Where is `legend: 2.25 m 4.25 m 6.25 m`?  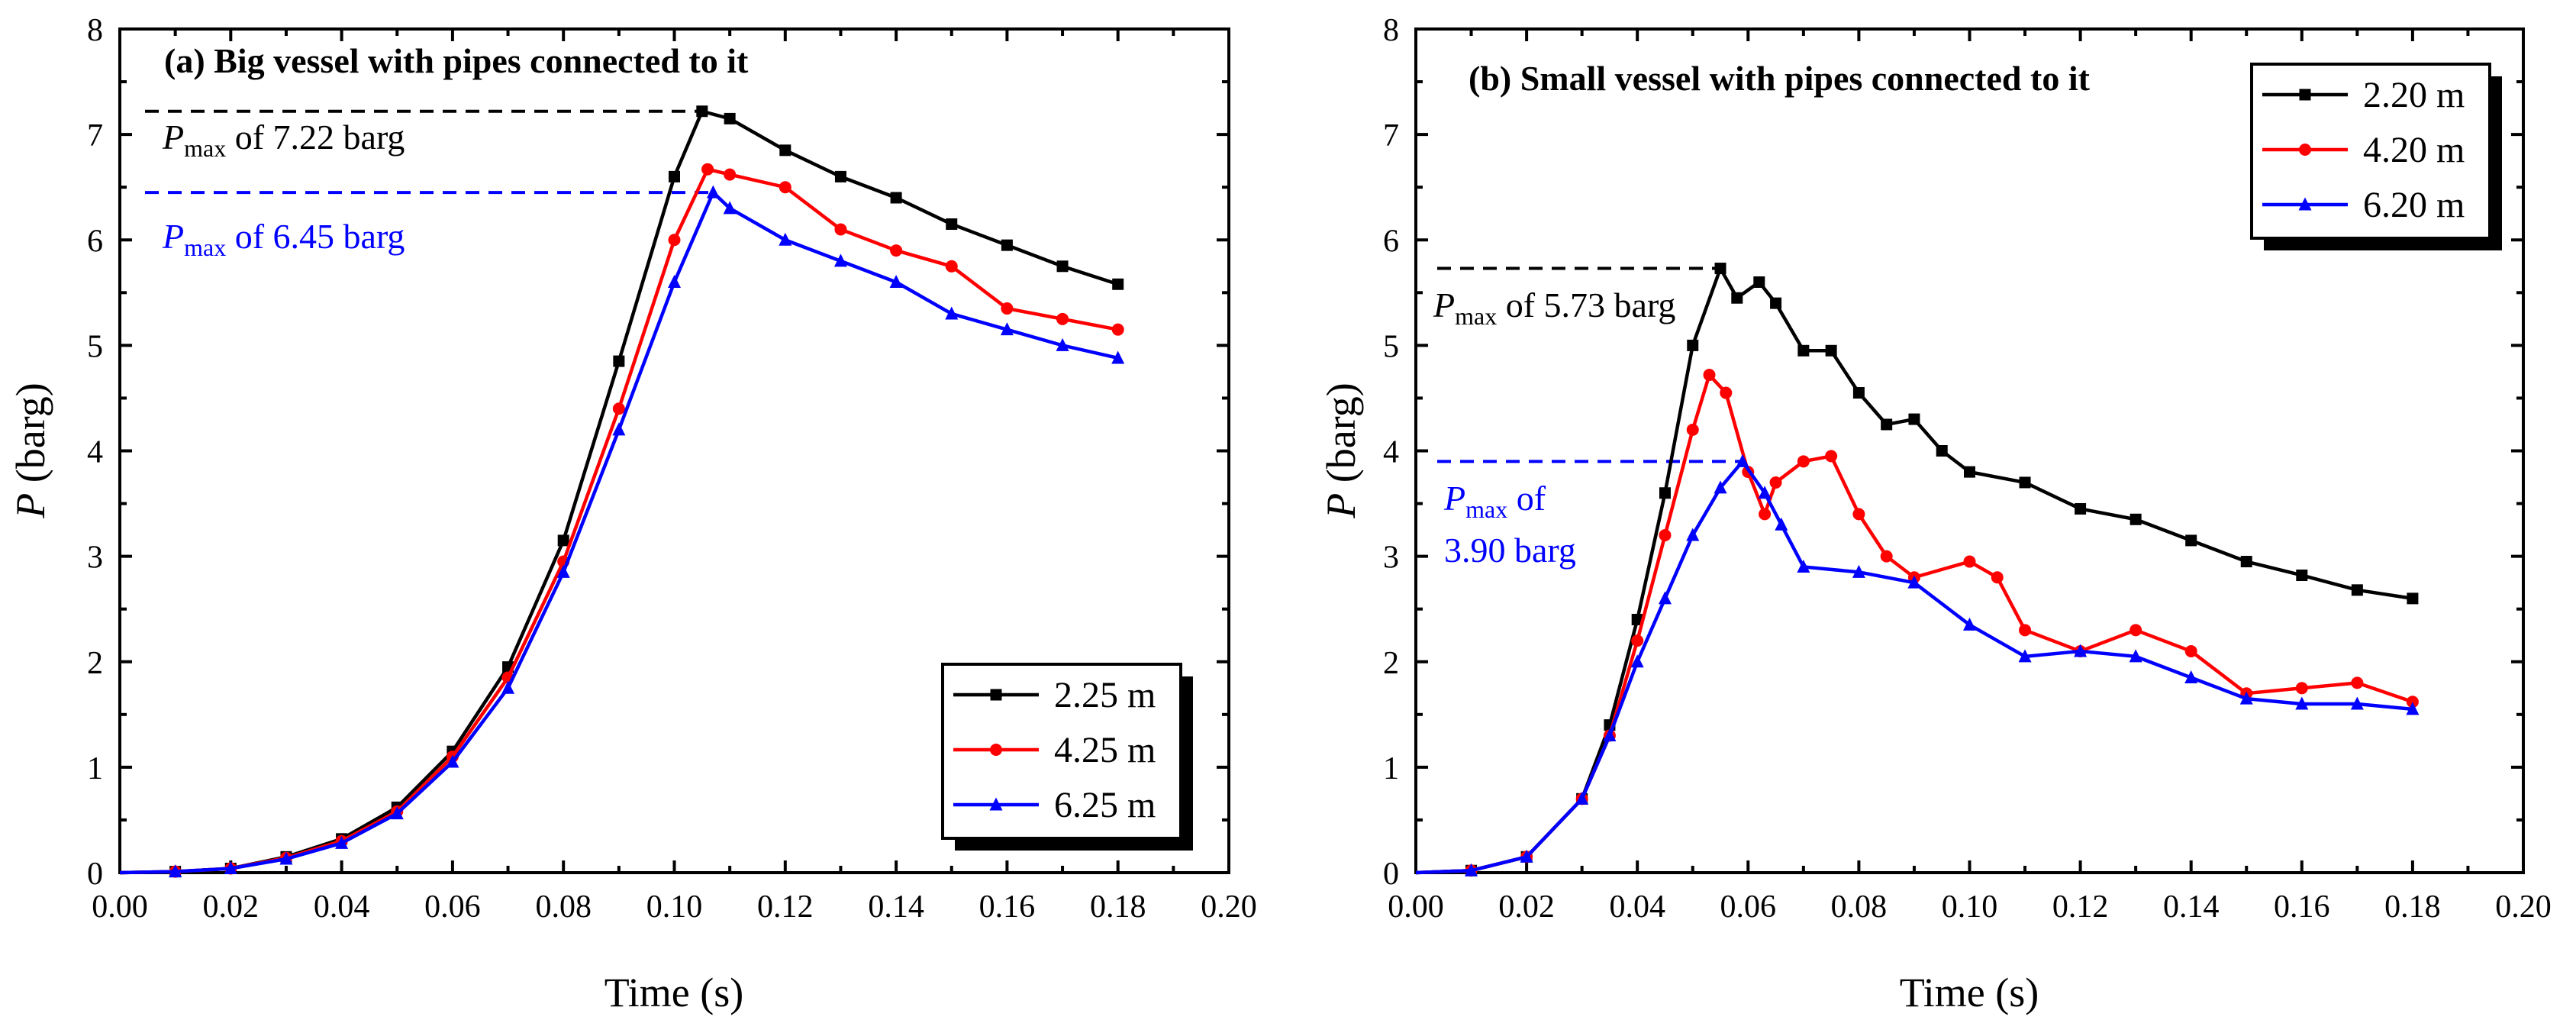 legend: 2.25 m 4.25 m 6.25 m is located at coordinates (1067, 757).